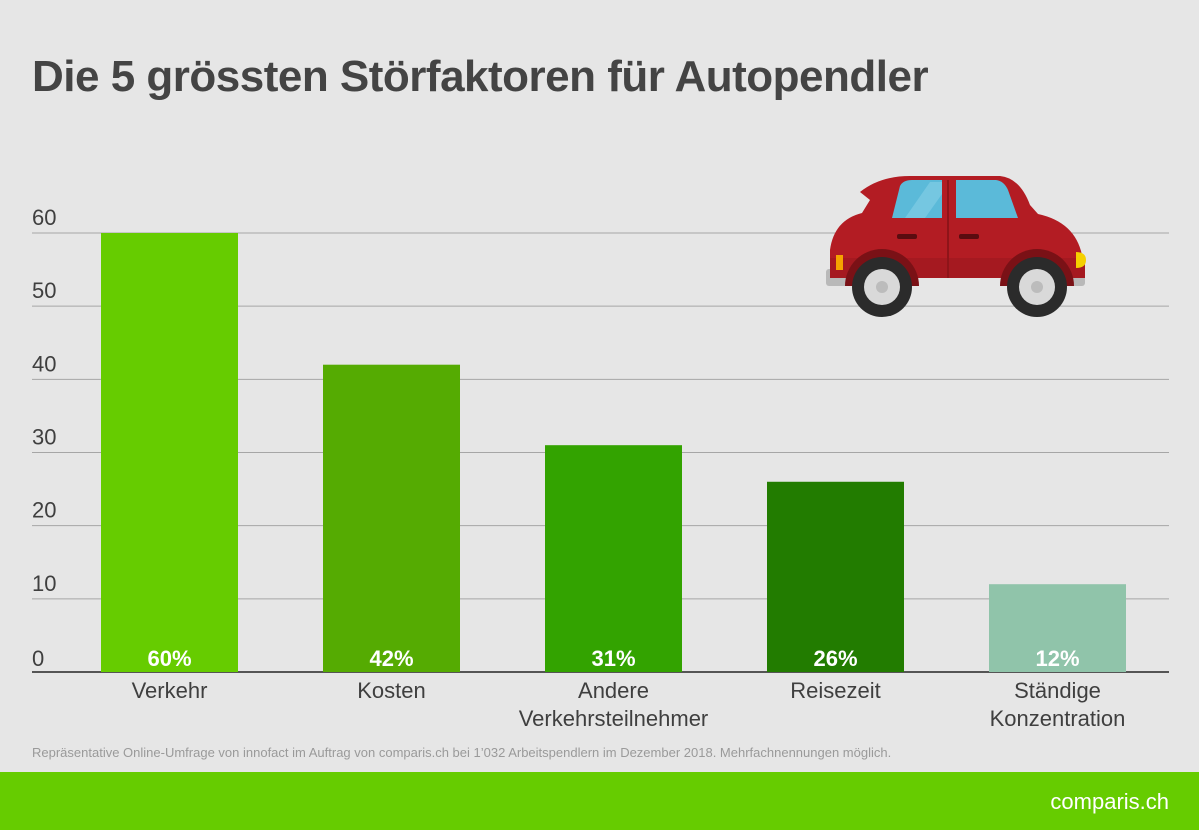 Image resolution: width=1199 pixels, height=830 pixels. What do you see at coordinates (1057, 658) in the screenshot?
I see `data-label: 12%` at bounding box center [1057, 658].